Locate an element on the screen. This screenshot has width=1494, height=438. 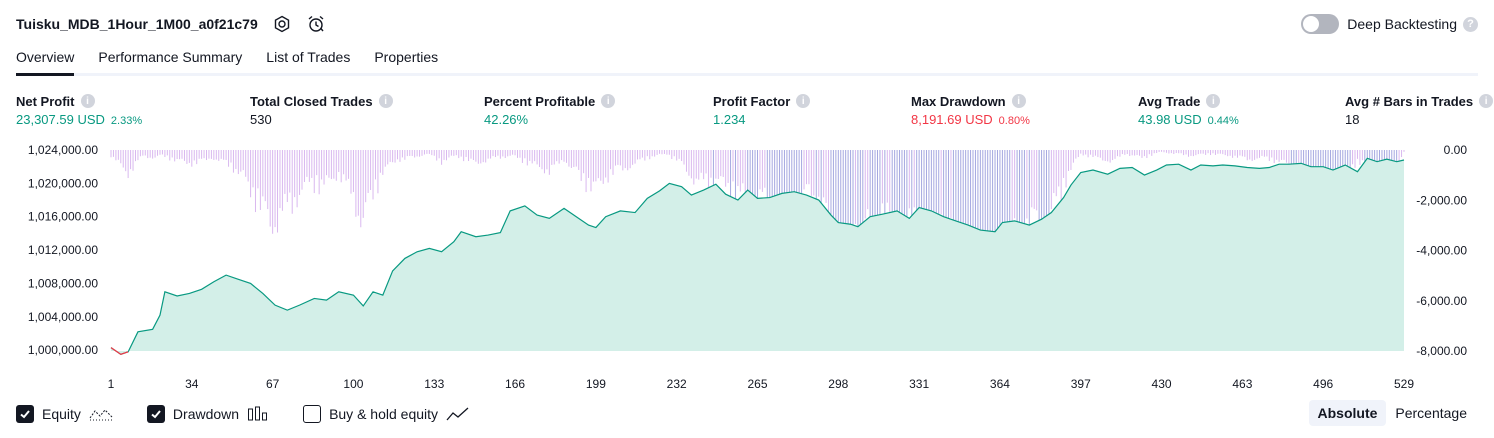
stat-label: Avg Trade is located at coordinates (1169, 101).